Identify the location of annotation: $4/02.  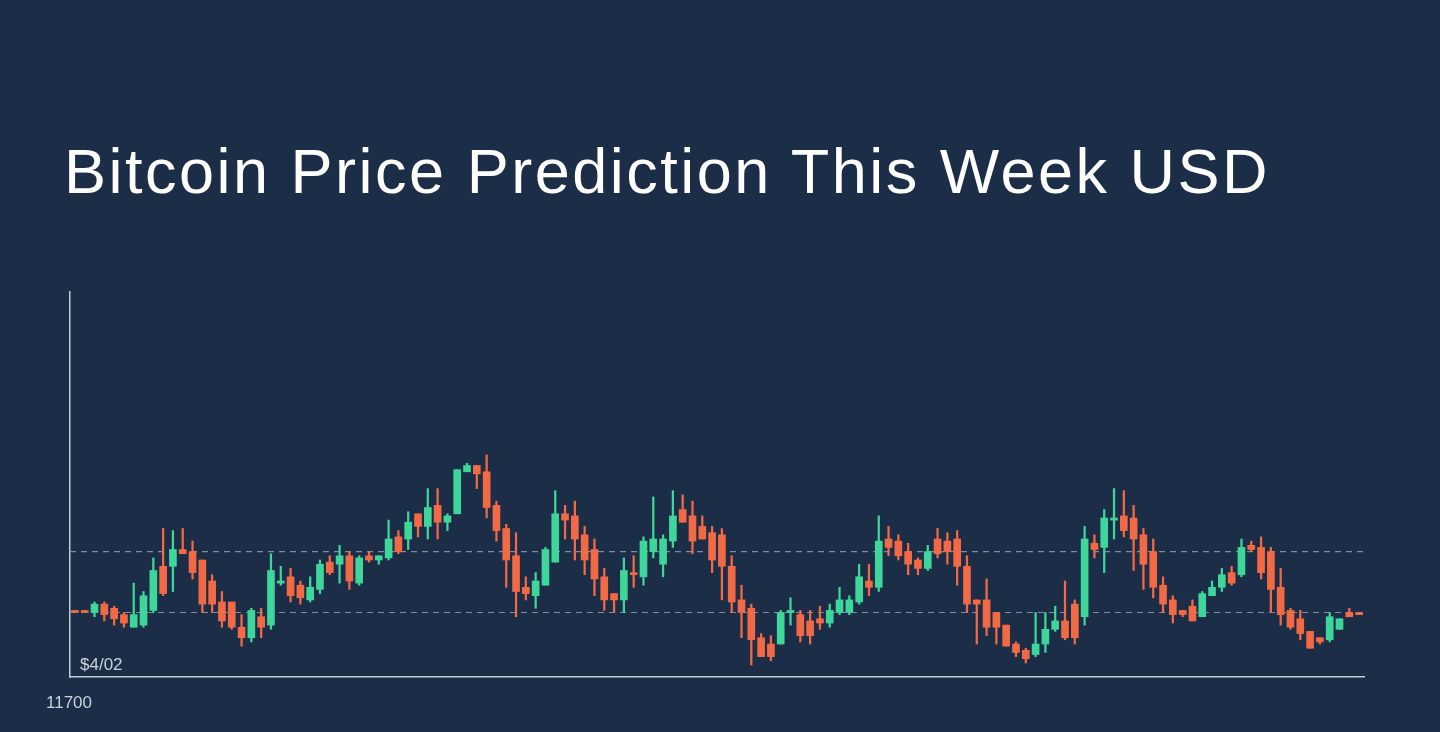
(101, 665).